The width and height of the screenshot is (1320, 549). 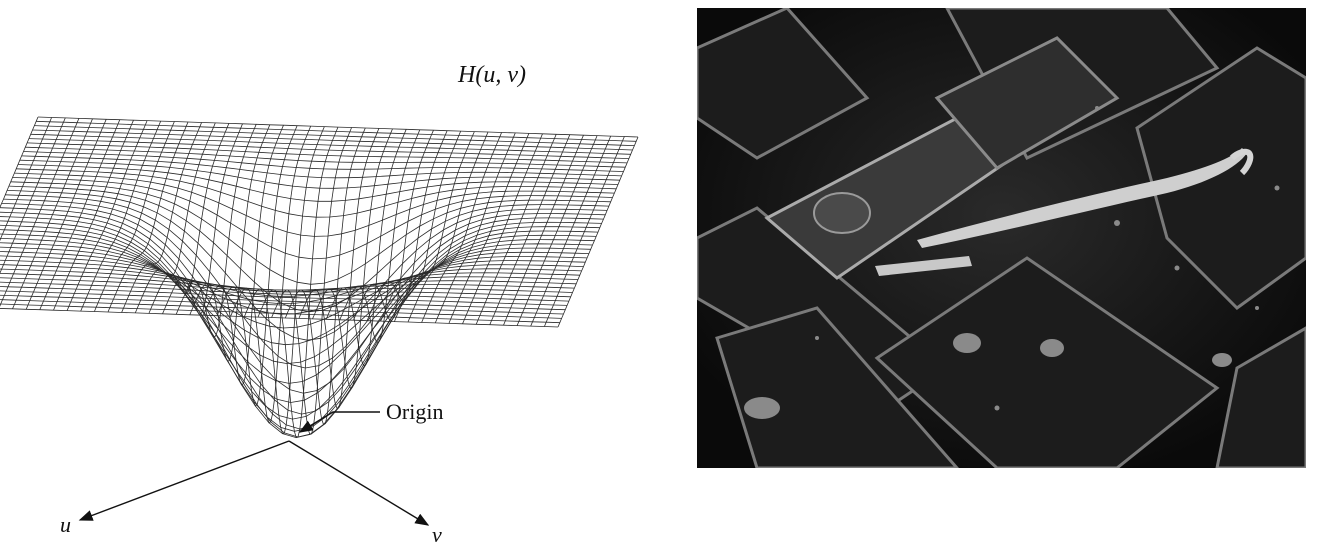 I want to click on u-axis-arrow, so click(x=184, y=480).